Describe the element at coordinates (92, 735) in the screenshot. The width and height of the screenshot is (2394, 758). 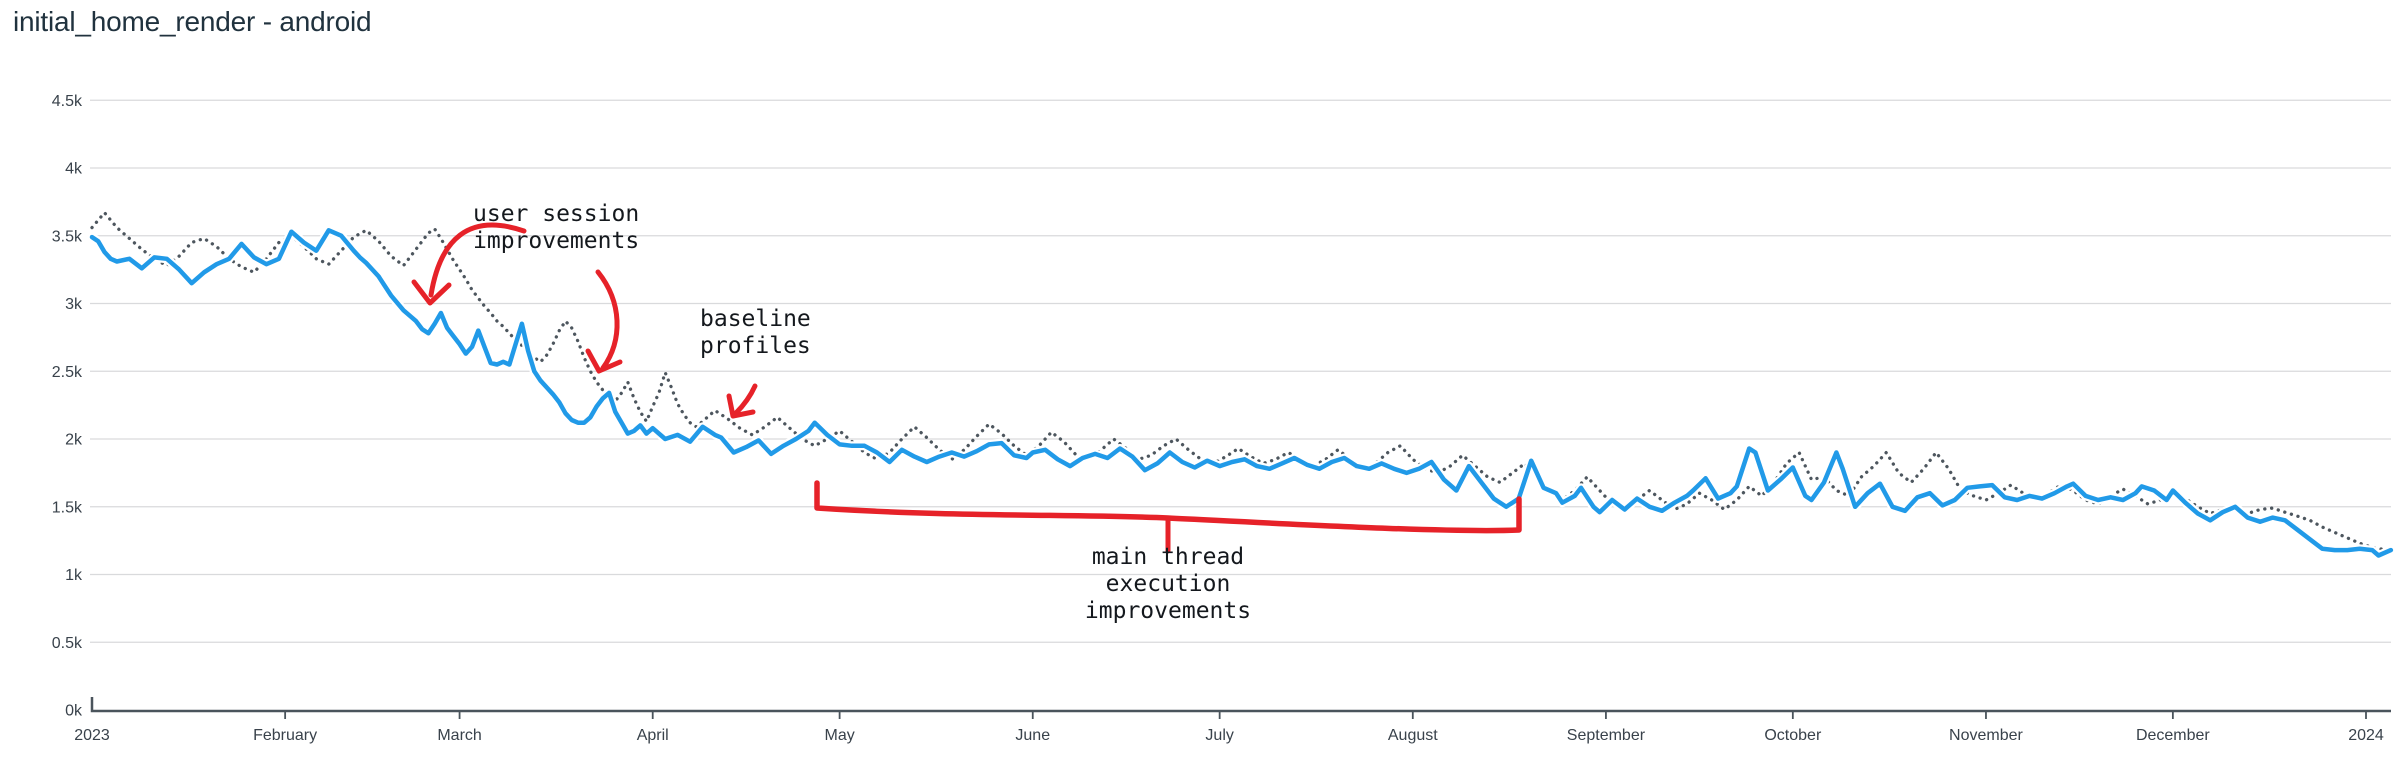
I see `x-tick-label: 2023` at that location.